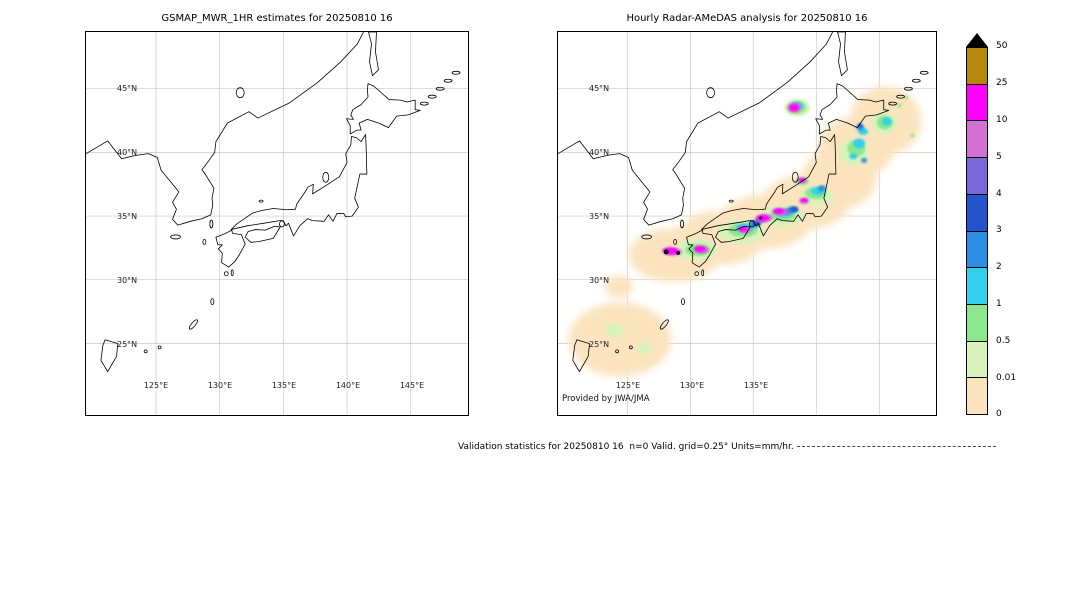  What do you see at coordinates (348, 385) in the screenshot?
I see `lon-tick-140E: 140°E` at bounding box center [348, 385].